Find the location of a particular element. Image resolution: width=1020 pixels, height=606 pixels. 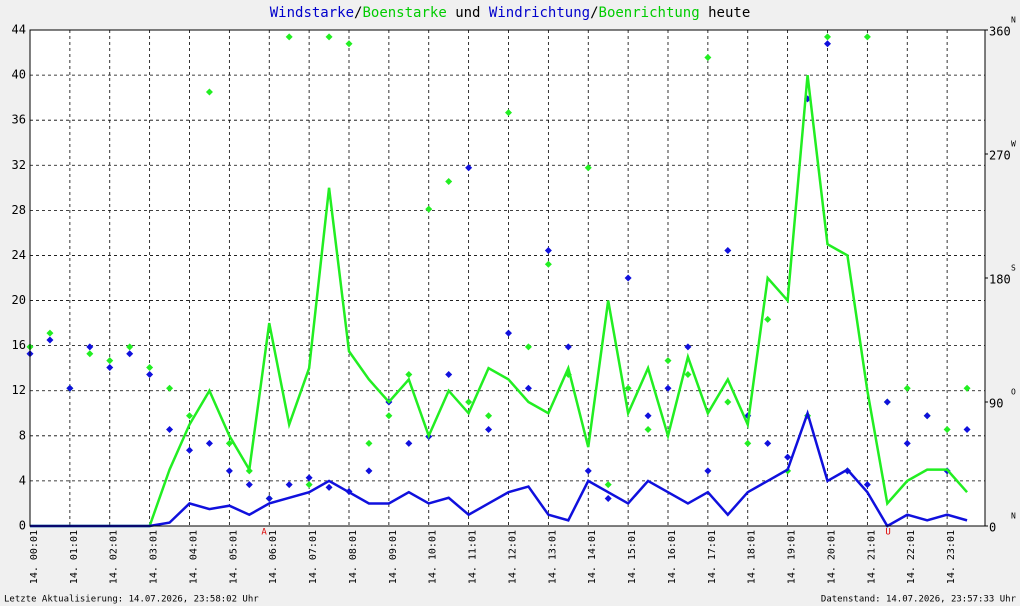

x-tick-label: 14. 02:01 is located at coordinates (114, 557).